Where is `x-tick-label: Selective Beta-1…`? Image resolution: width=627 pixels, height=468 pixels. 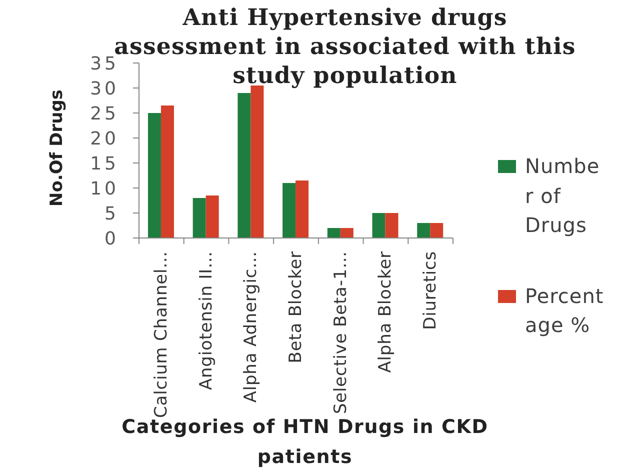
x-tick-label: Selective Beta-1… is located at coordinates (340, 332).